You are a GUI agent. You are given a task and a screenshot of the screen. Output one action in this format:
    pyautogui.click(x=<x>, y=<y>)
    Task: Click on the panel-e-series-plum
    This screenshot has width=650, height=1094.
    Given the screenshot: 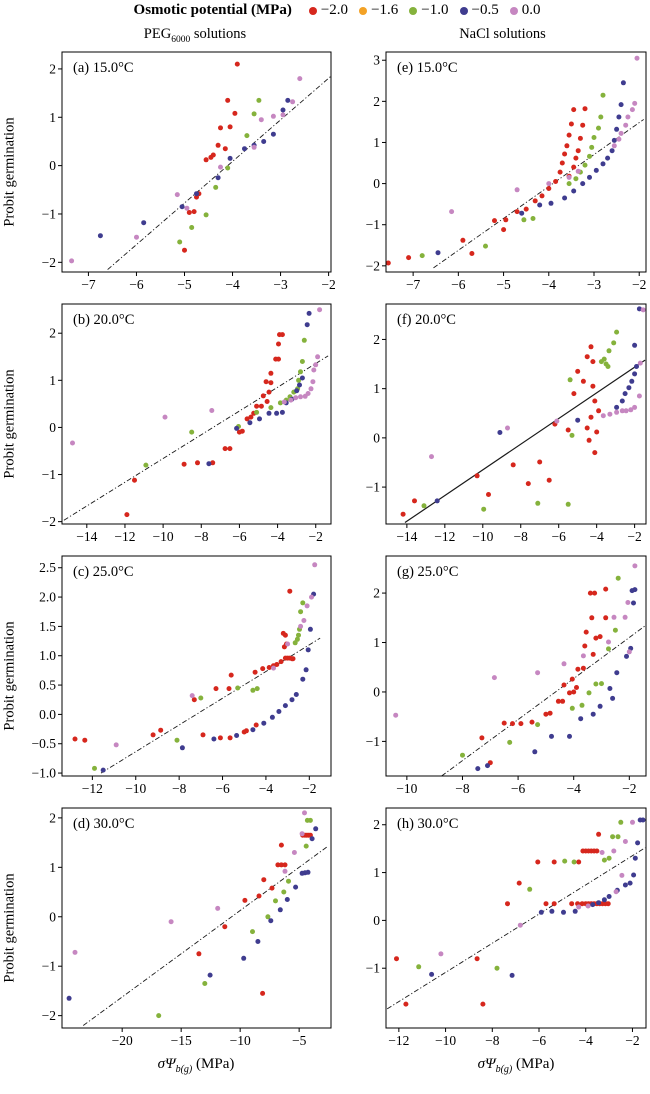 What is the action you would take?
    pyautogui.click(x=544, y=135)
    